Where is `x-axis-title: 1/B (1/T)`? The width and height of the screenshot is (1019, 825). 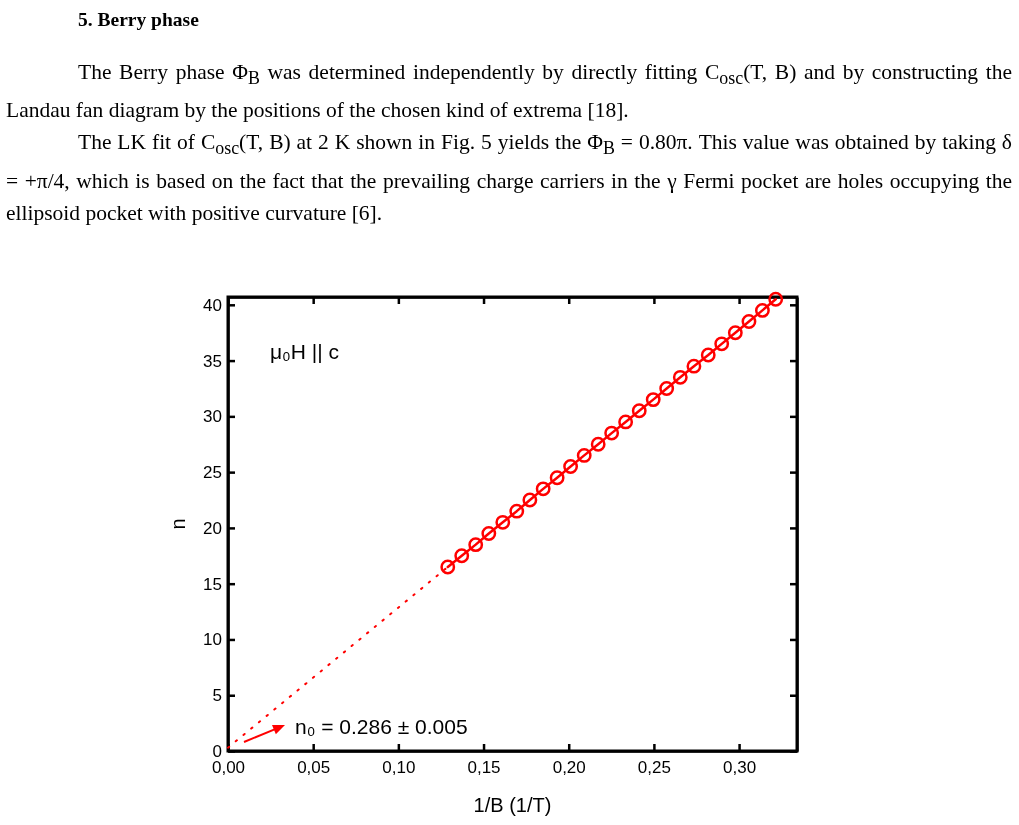 x-axis-title: 1/B (1/T) is located at coordinates (512, 805).